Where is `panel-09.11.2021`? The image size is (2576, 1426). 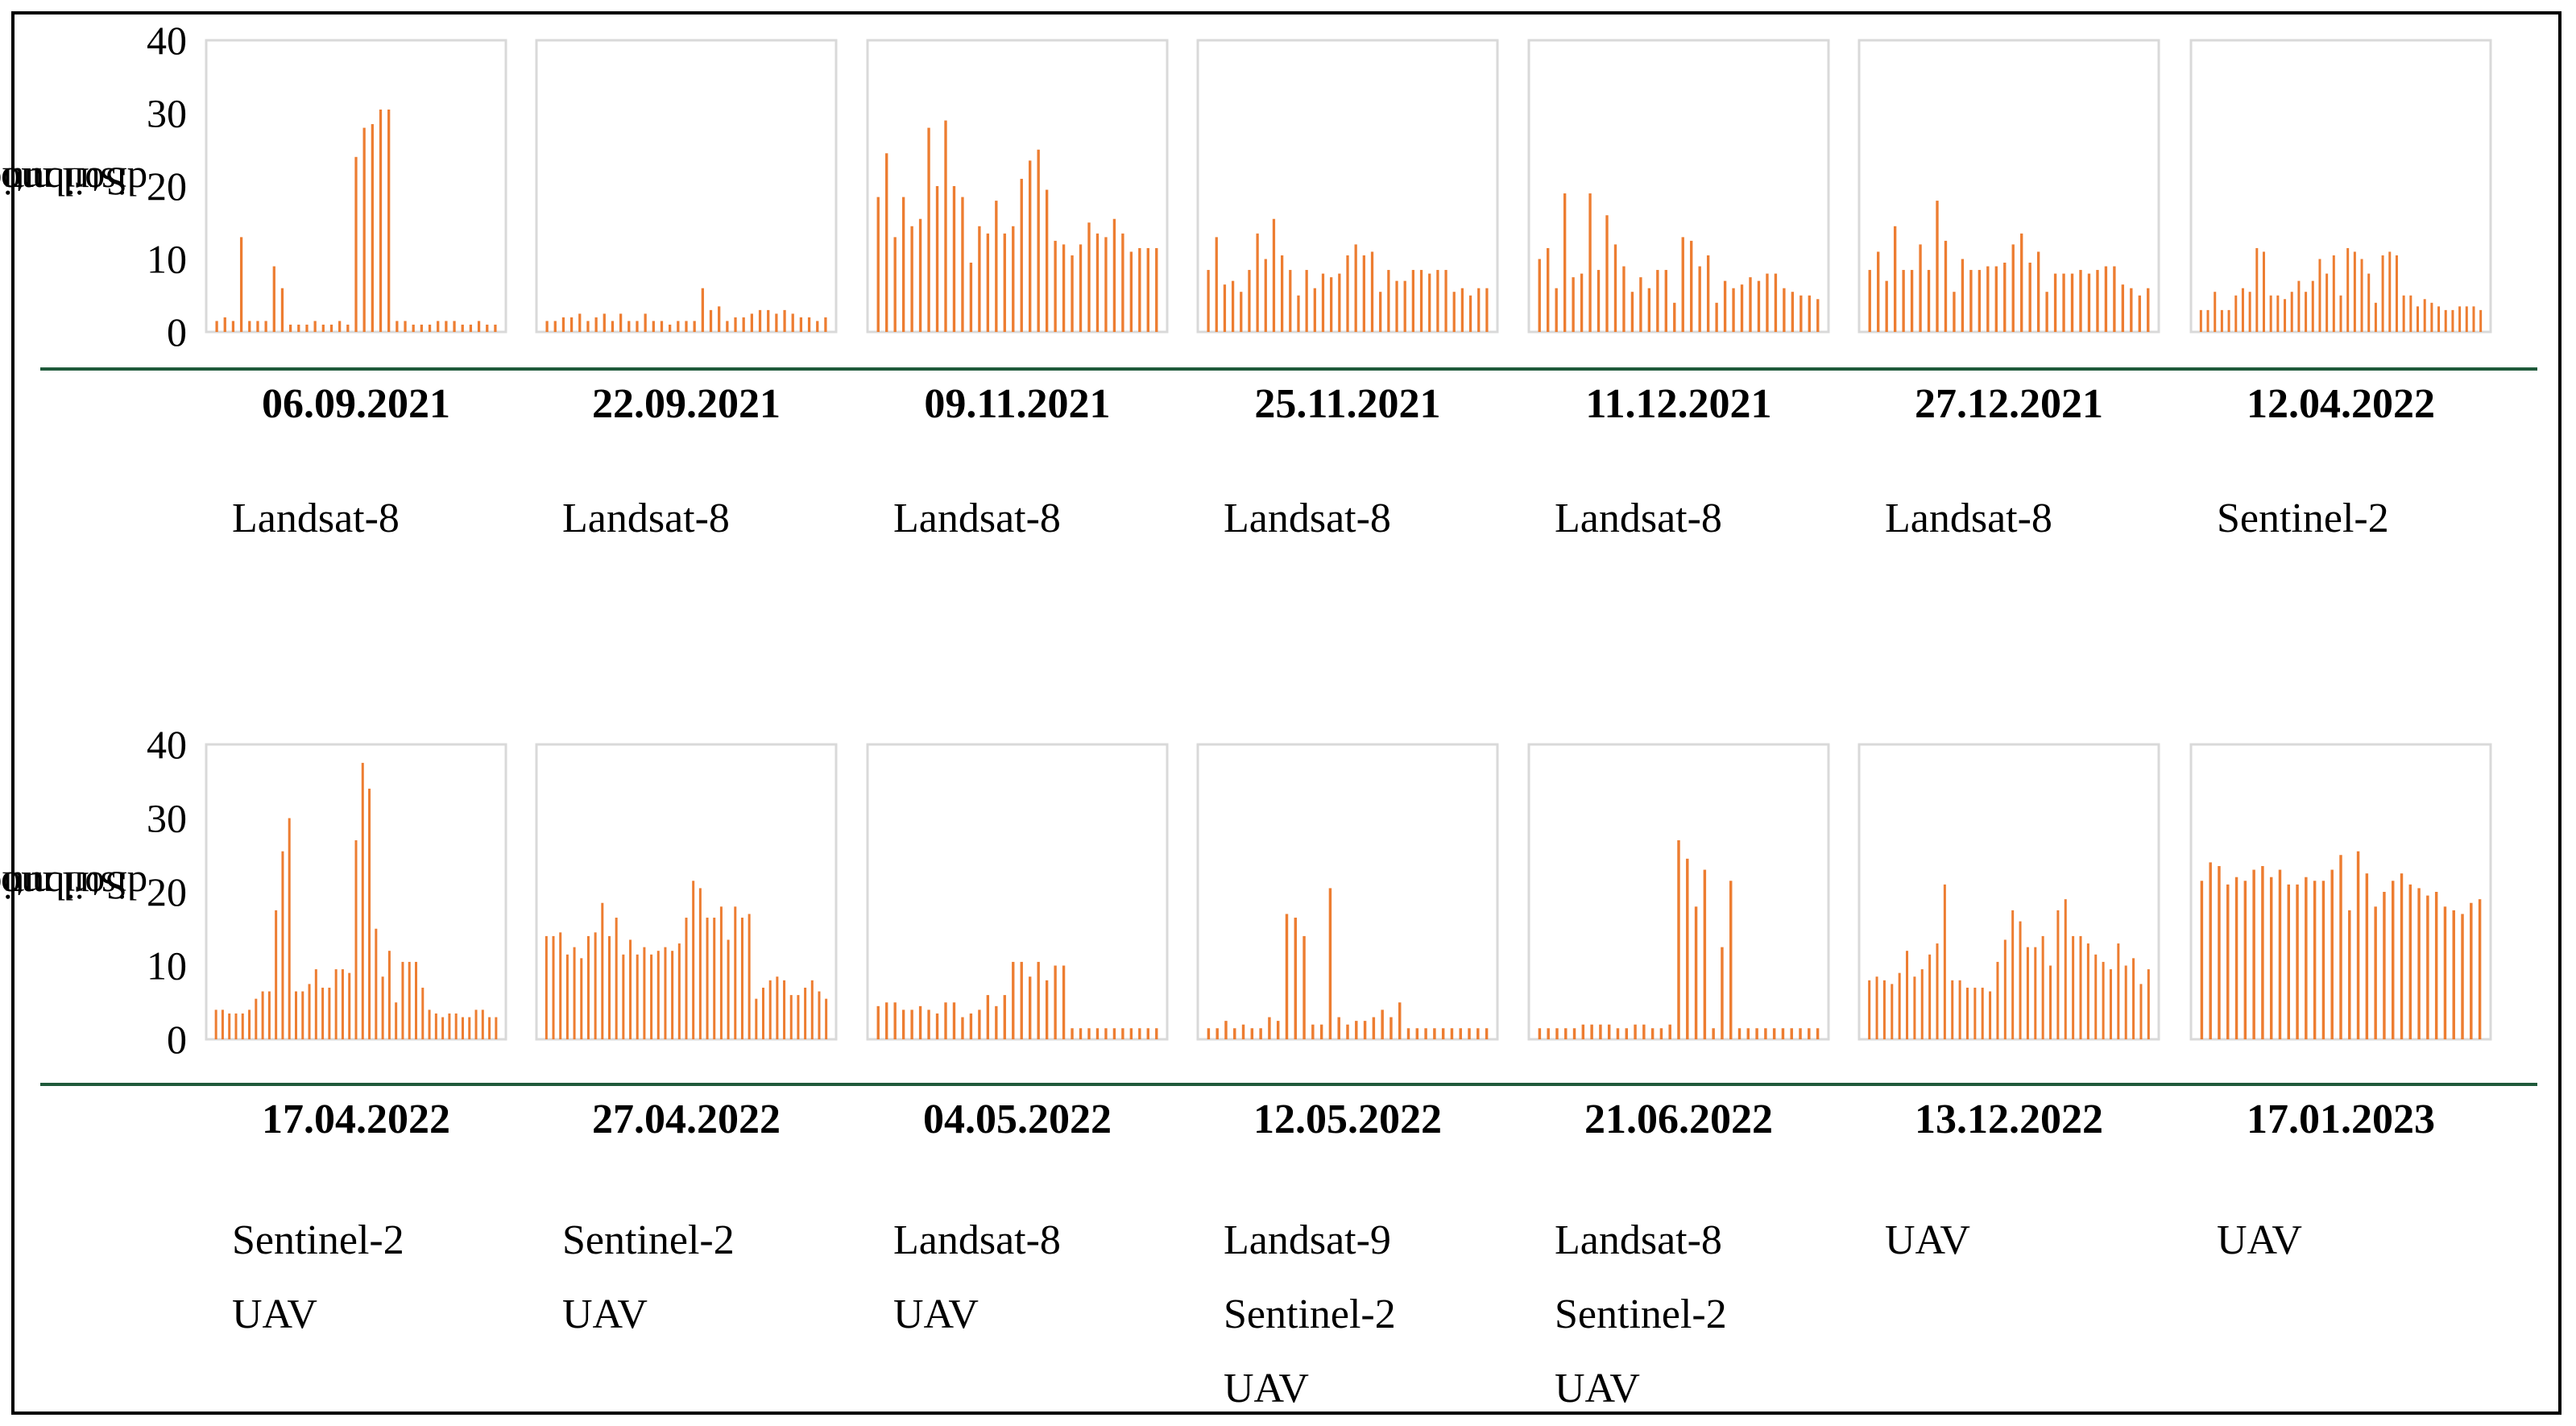 panel-09.11.2021 is located at coordinates (1017, 187).